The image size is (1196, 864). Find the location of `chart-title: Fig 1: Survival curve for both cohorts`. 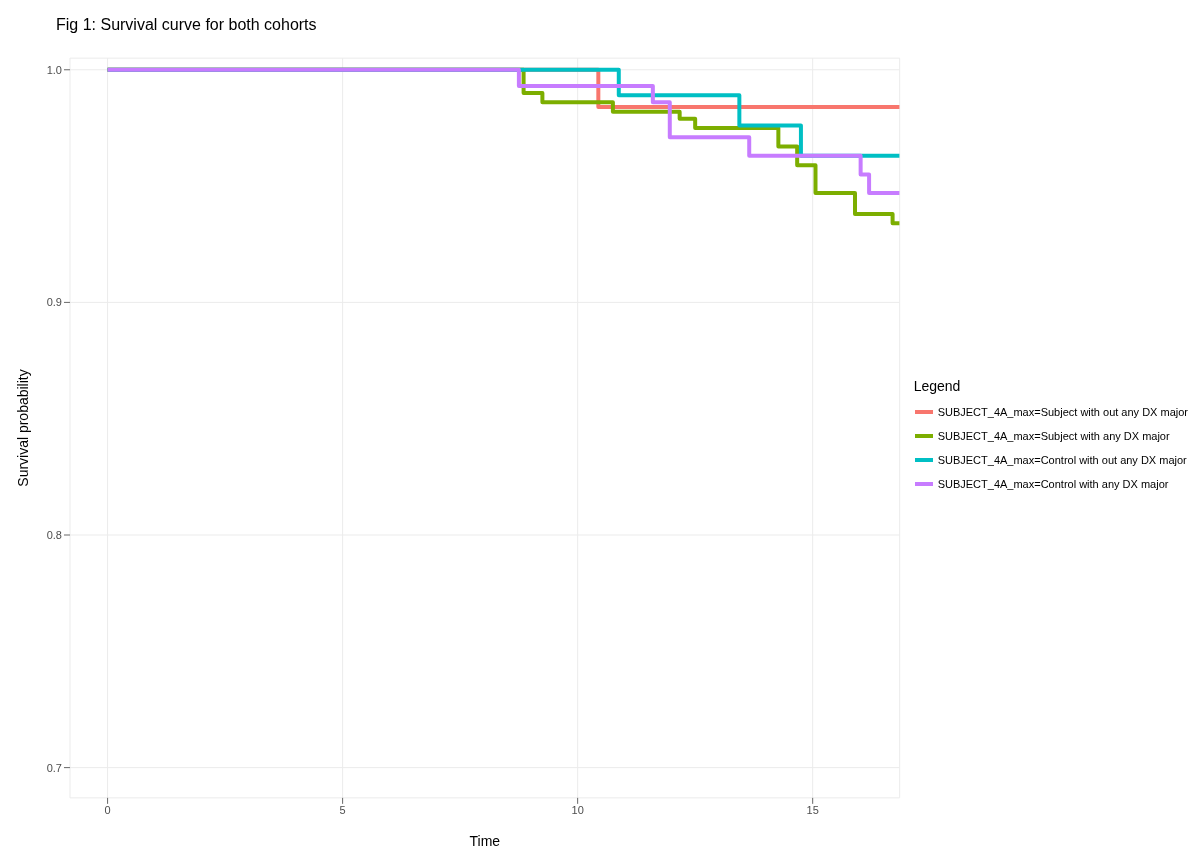

chart-title: Fig 1: Survival curve for both cohorts is located at coordinates (186, 25).